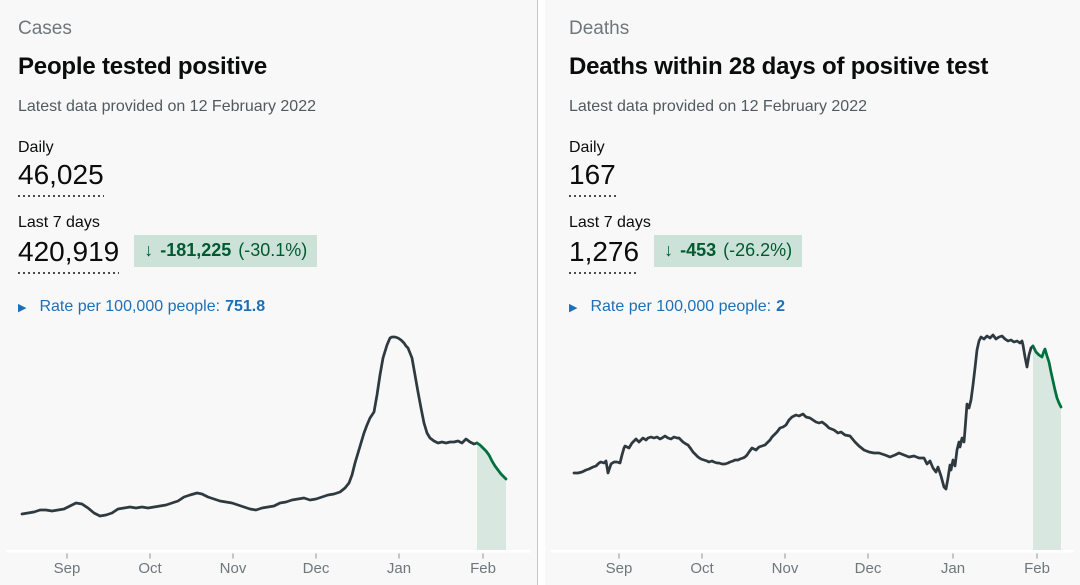  I want to click on daily-metric: Daily 167, so click(824, 168).